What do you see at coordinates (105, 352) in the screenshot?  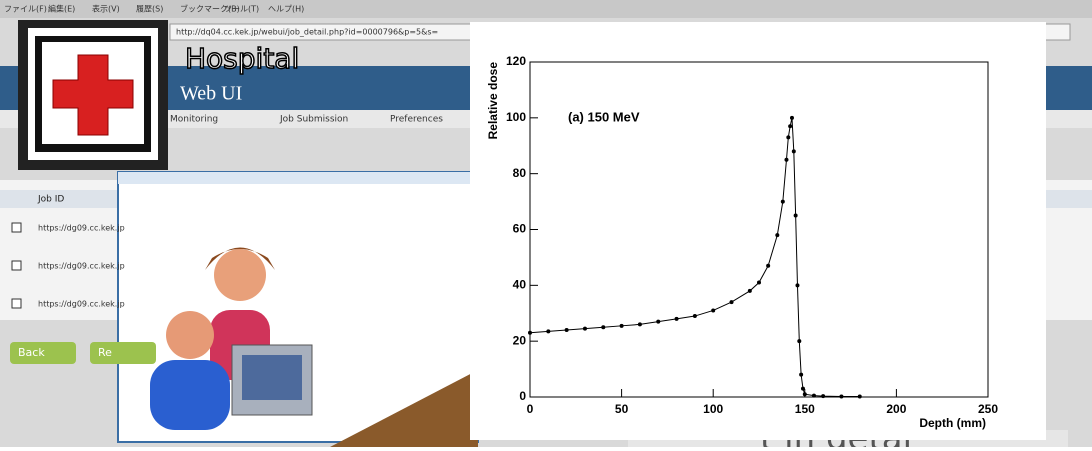 I see `button-text: Re` at bounding box center [105, 352].